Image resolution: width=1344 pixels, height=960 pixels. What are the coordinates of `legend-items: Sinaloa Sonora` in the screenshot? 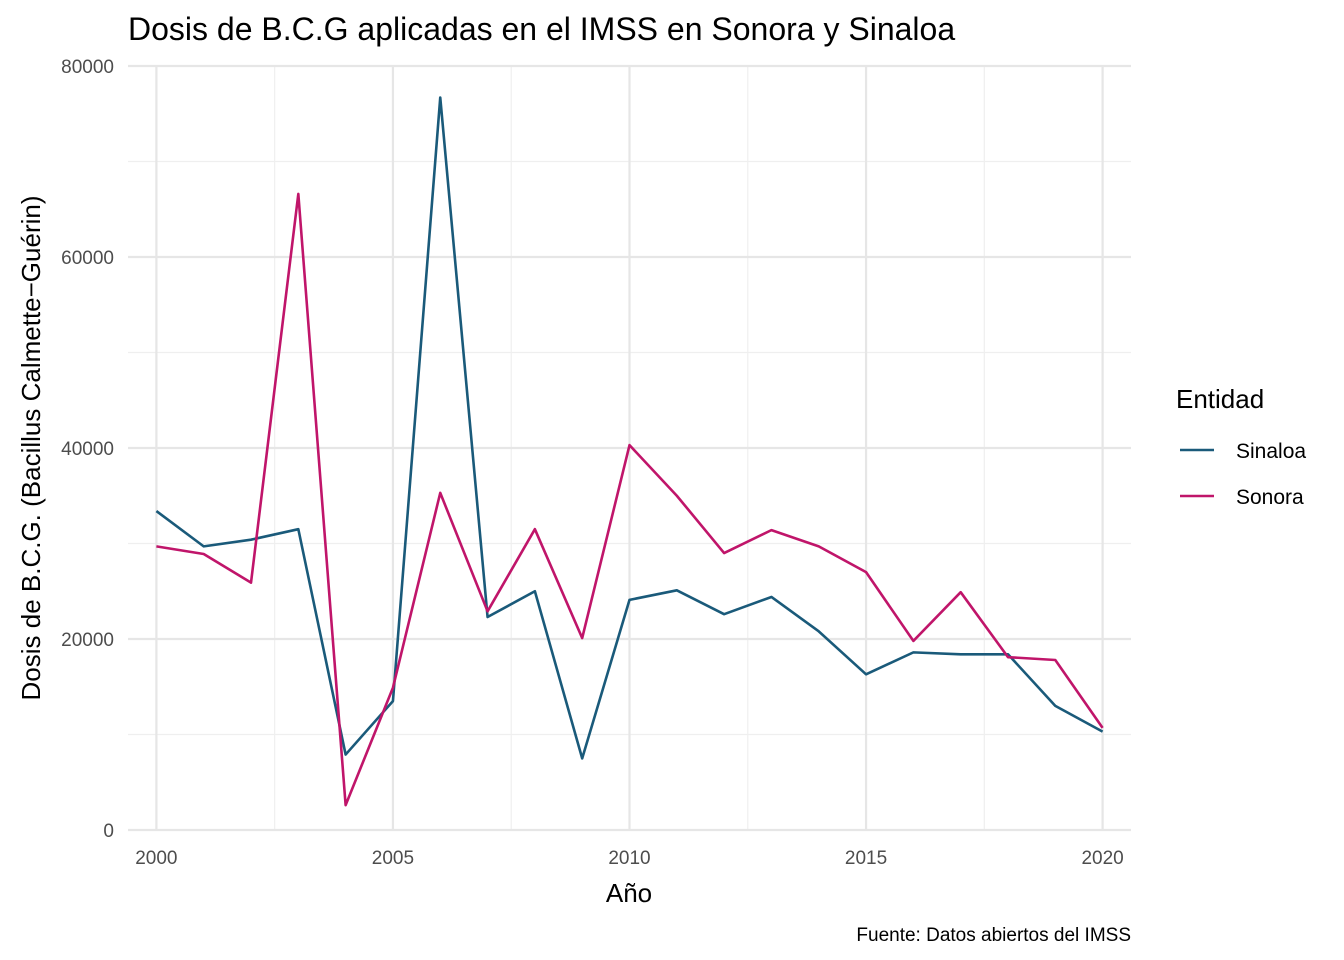 It's located at (1243, 474).